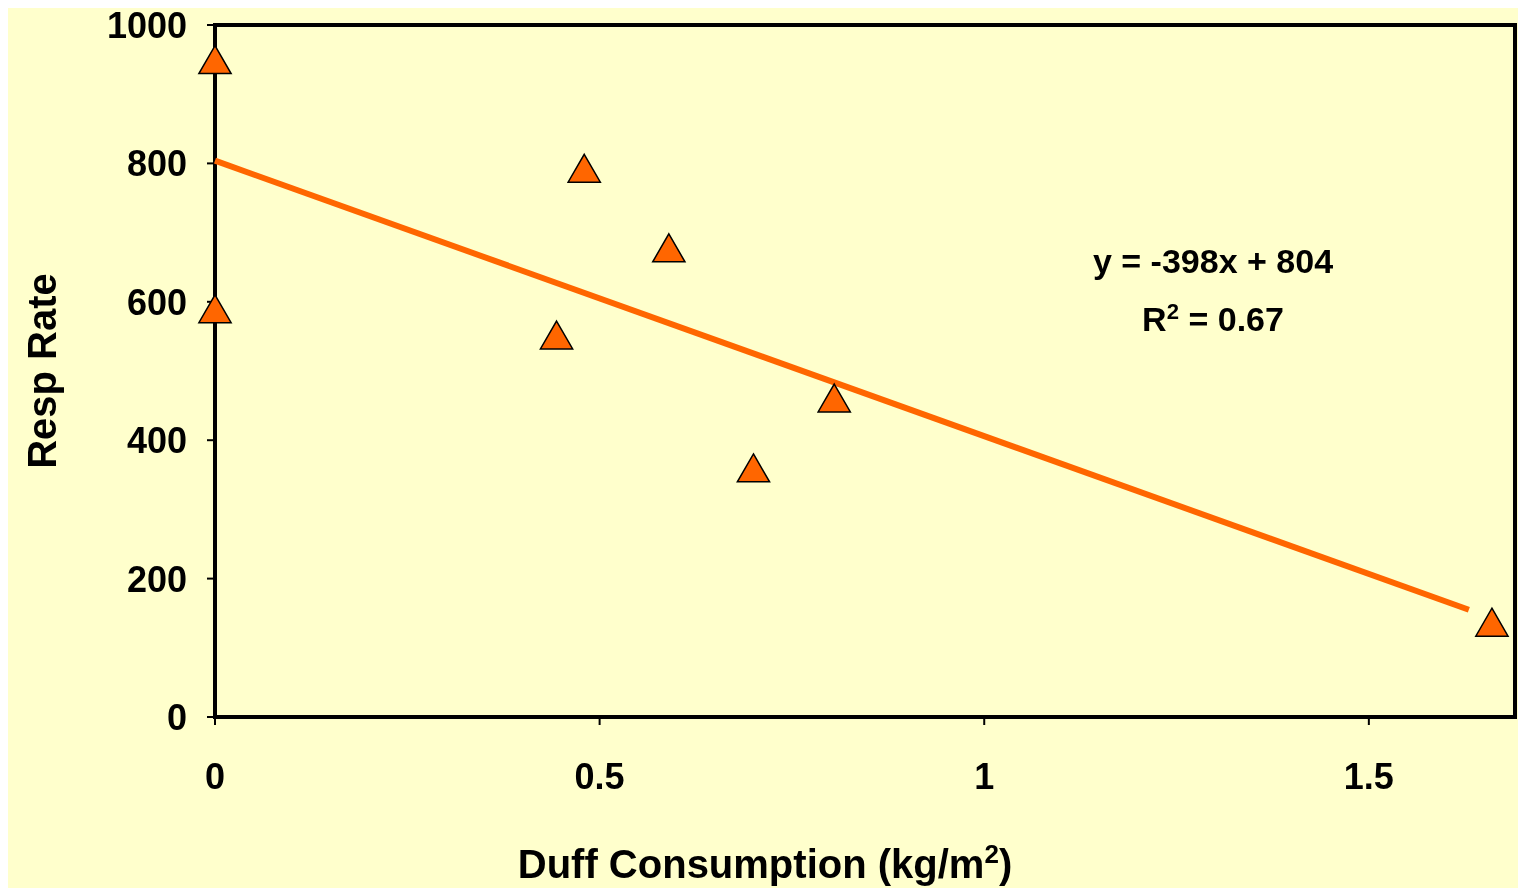  I want to click on y-tick-label: 200, so click(156, 579).